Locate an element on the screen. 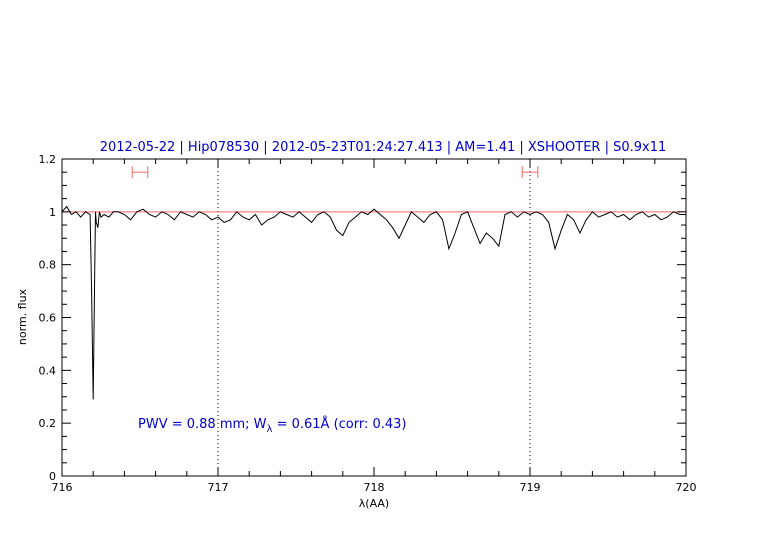  x-tick-label: 716 is located at coordinates (62, 487).